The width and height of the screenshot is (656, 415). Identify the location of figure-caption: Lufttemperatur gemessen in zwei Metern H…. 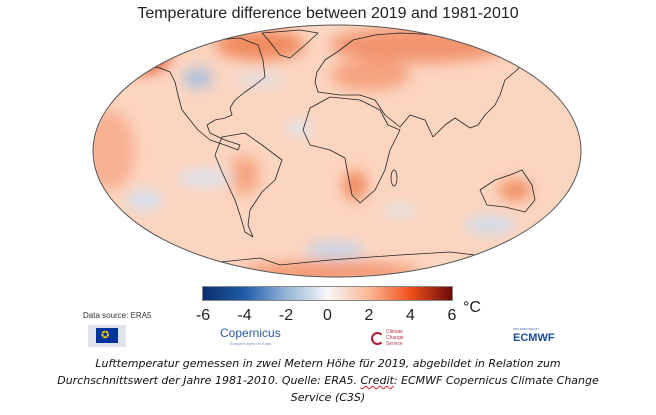
(328, 380).